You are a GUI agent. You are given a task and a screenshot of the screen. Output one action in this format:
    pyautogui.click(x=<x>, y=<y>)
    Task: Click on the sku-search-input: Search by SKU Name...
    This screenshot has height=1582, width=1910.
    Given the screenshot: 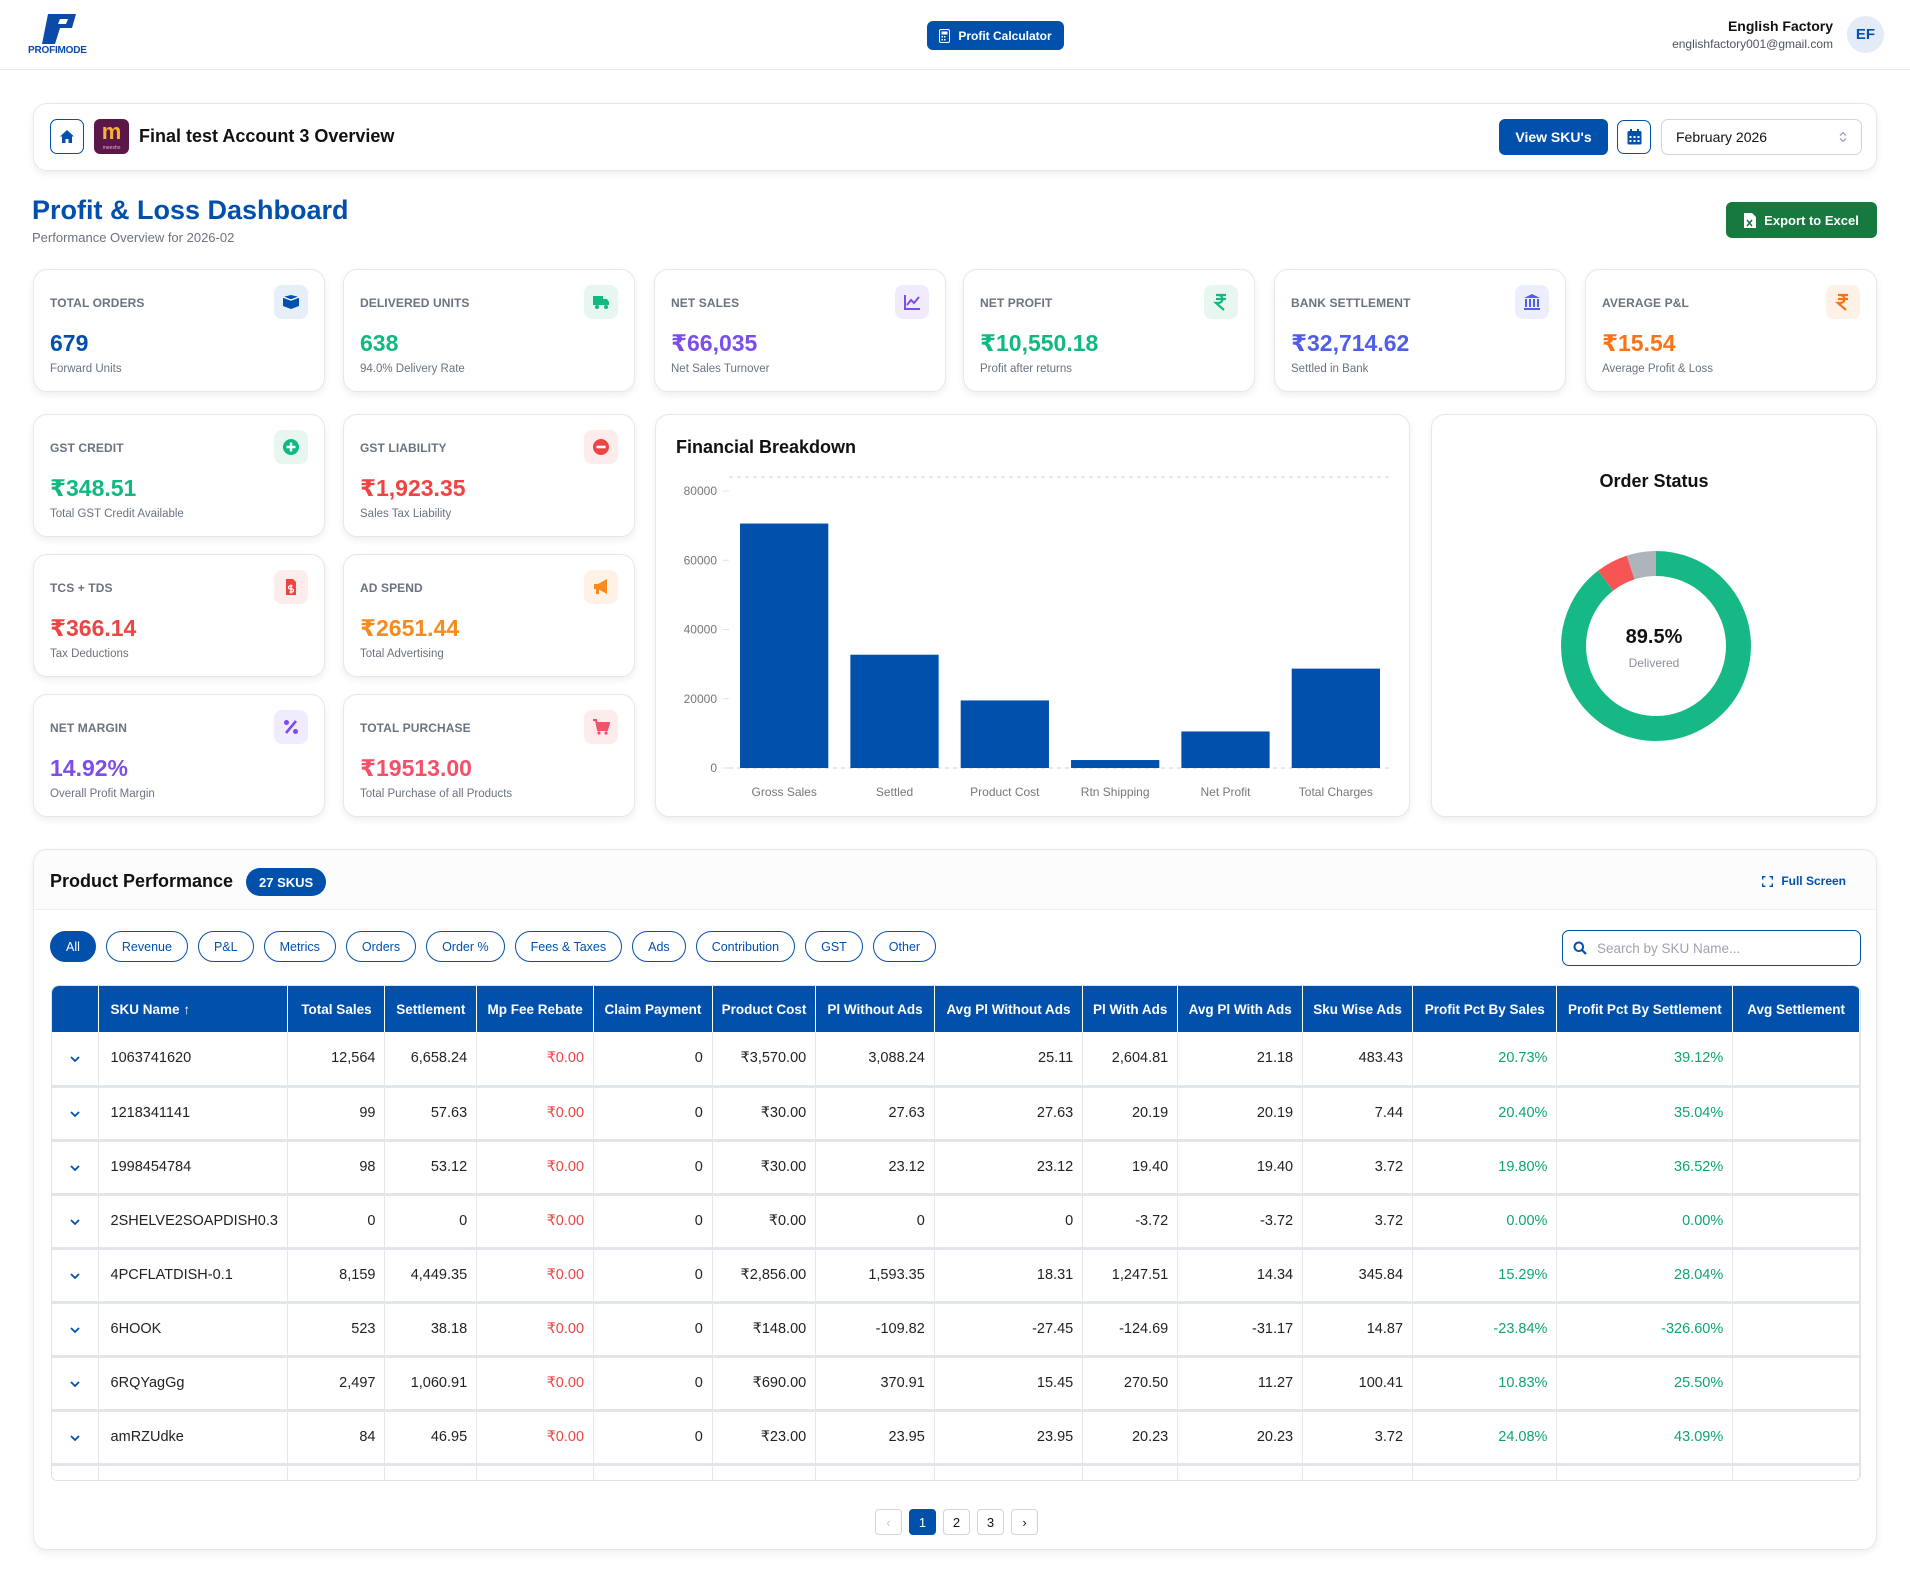 What is the action you would take?
    pyautogui.click(x=1711, y=948)
    